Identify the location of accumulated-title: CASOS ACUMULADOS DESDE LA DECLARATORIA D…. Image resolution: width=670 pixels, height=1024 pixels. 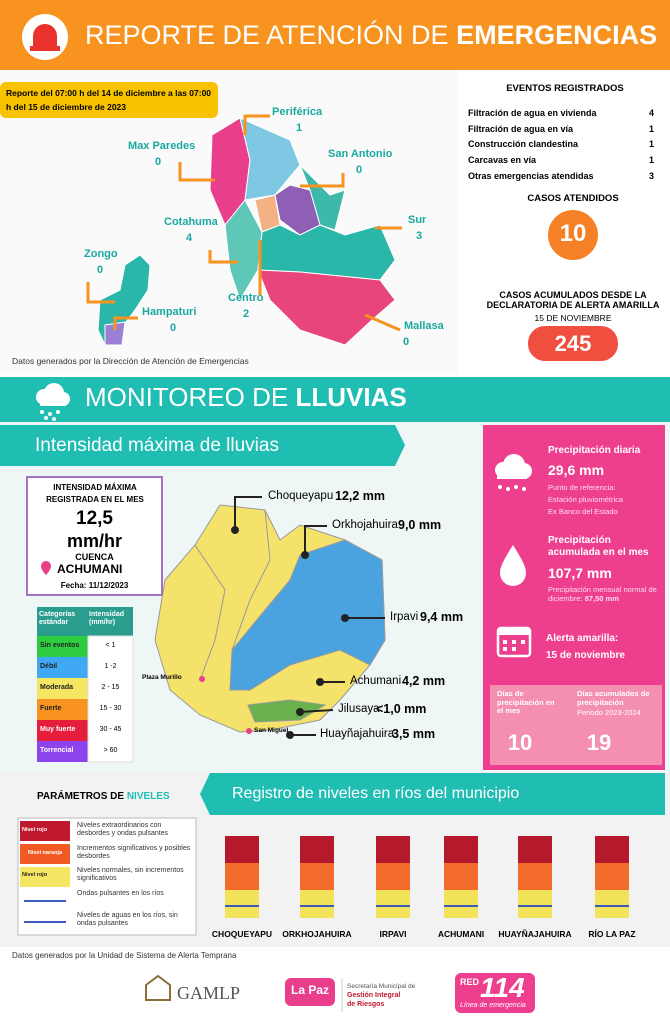
(573, 300).